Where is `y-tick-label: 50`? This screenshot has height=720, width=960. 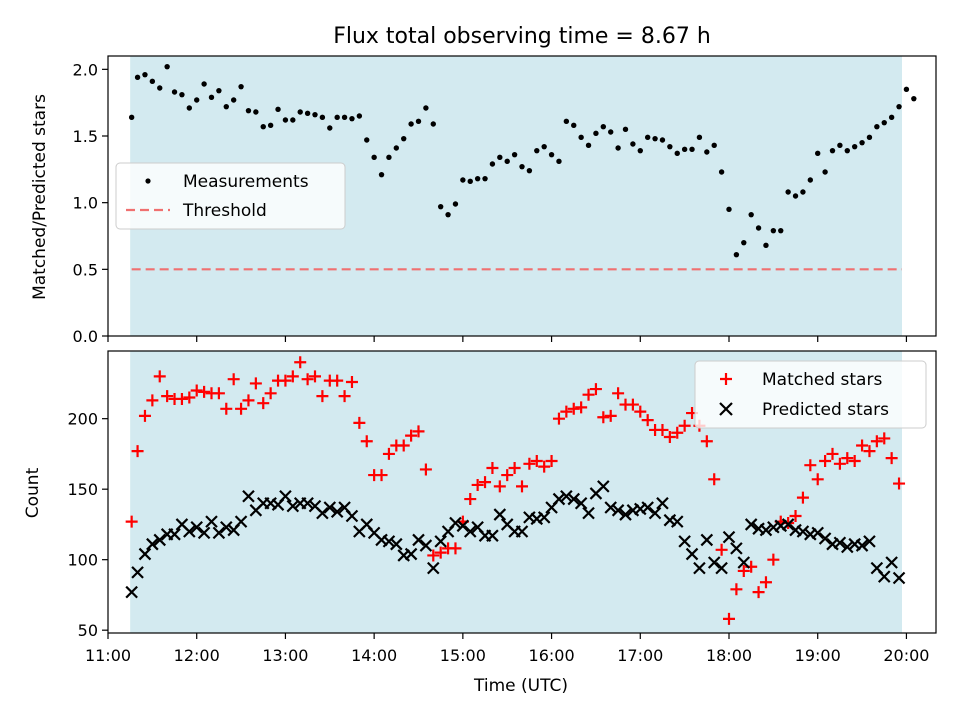 y-tick-label: 50 is located at coordinates (88, 630).